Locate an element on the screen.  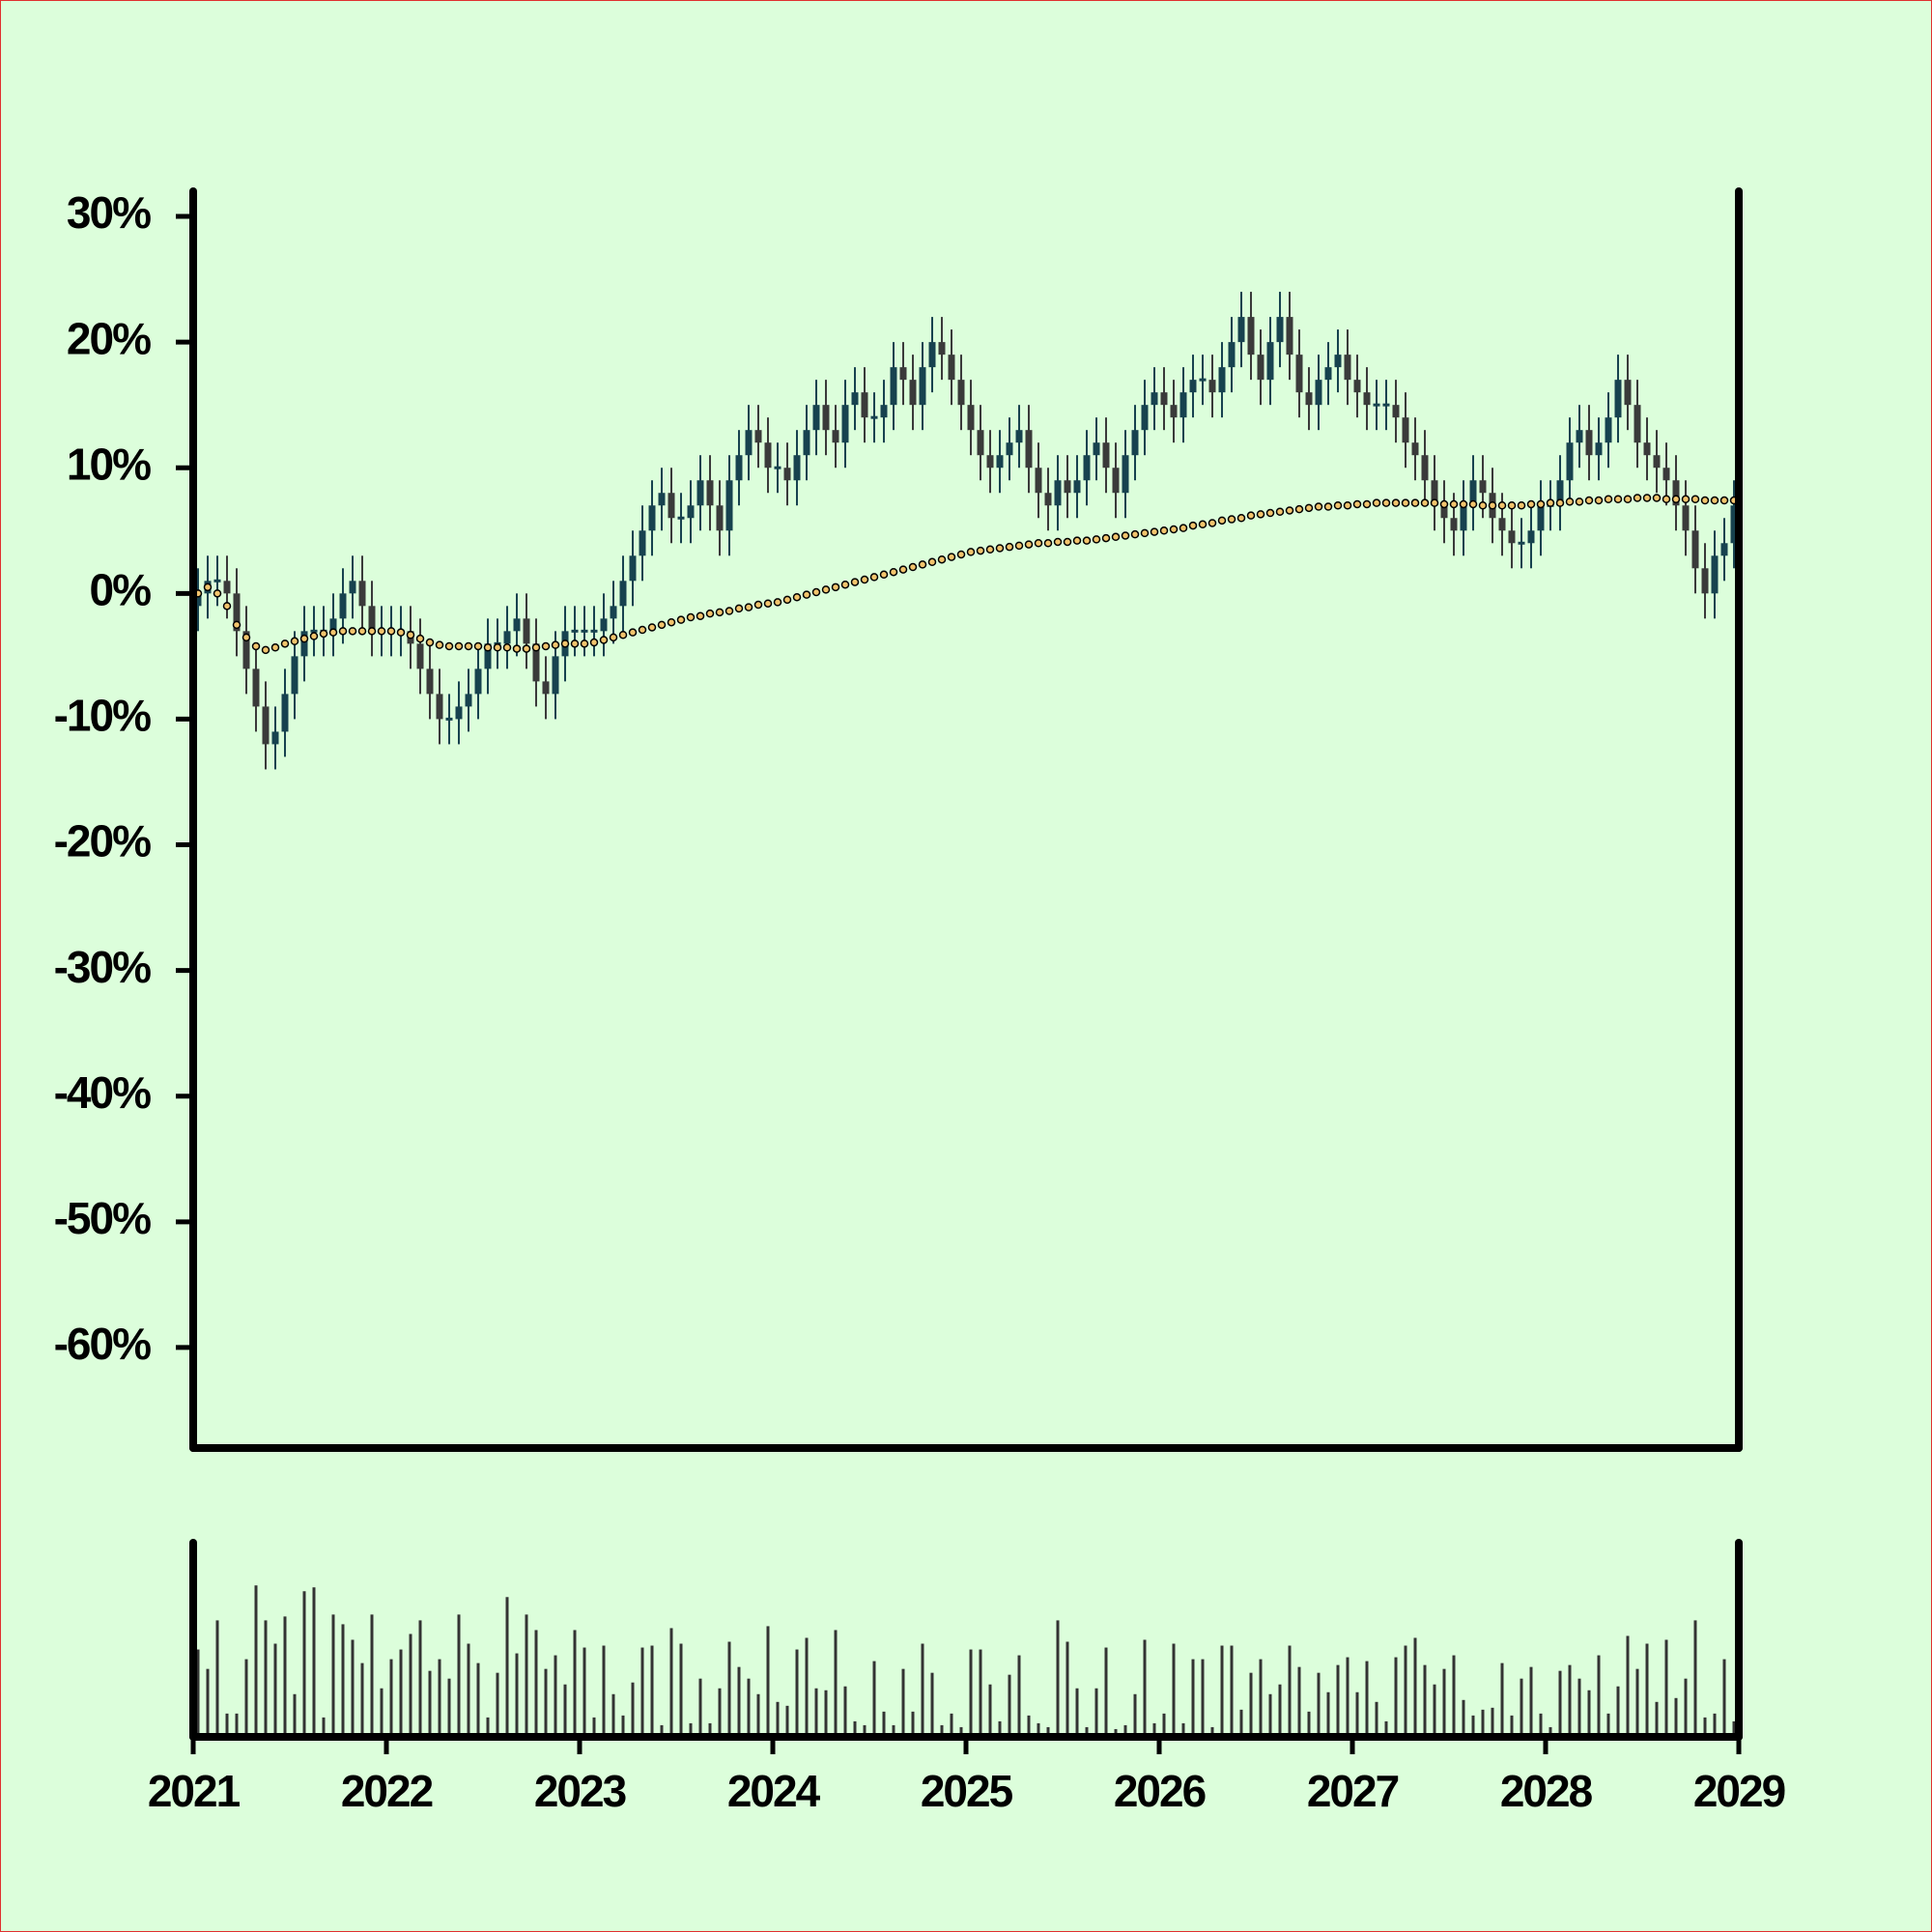
y-tick-label: 10% is located at coordinates (109, 464).